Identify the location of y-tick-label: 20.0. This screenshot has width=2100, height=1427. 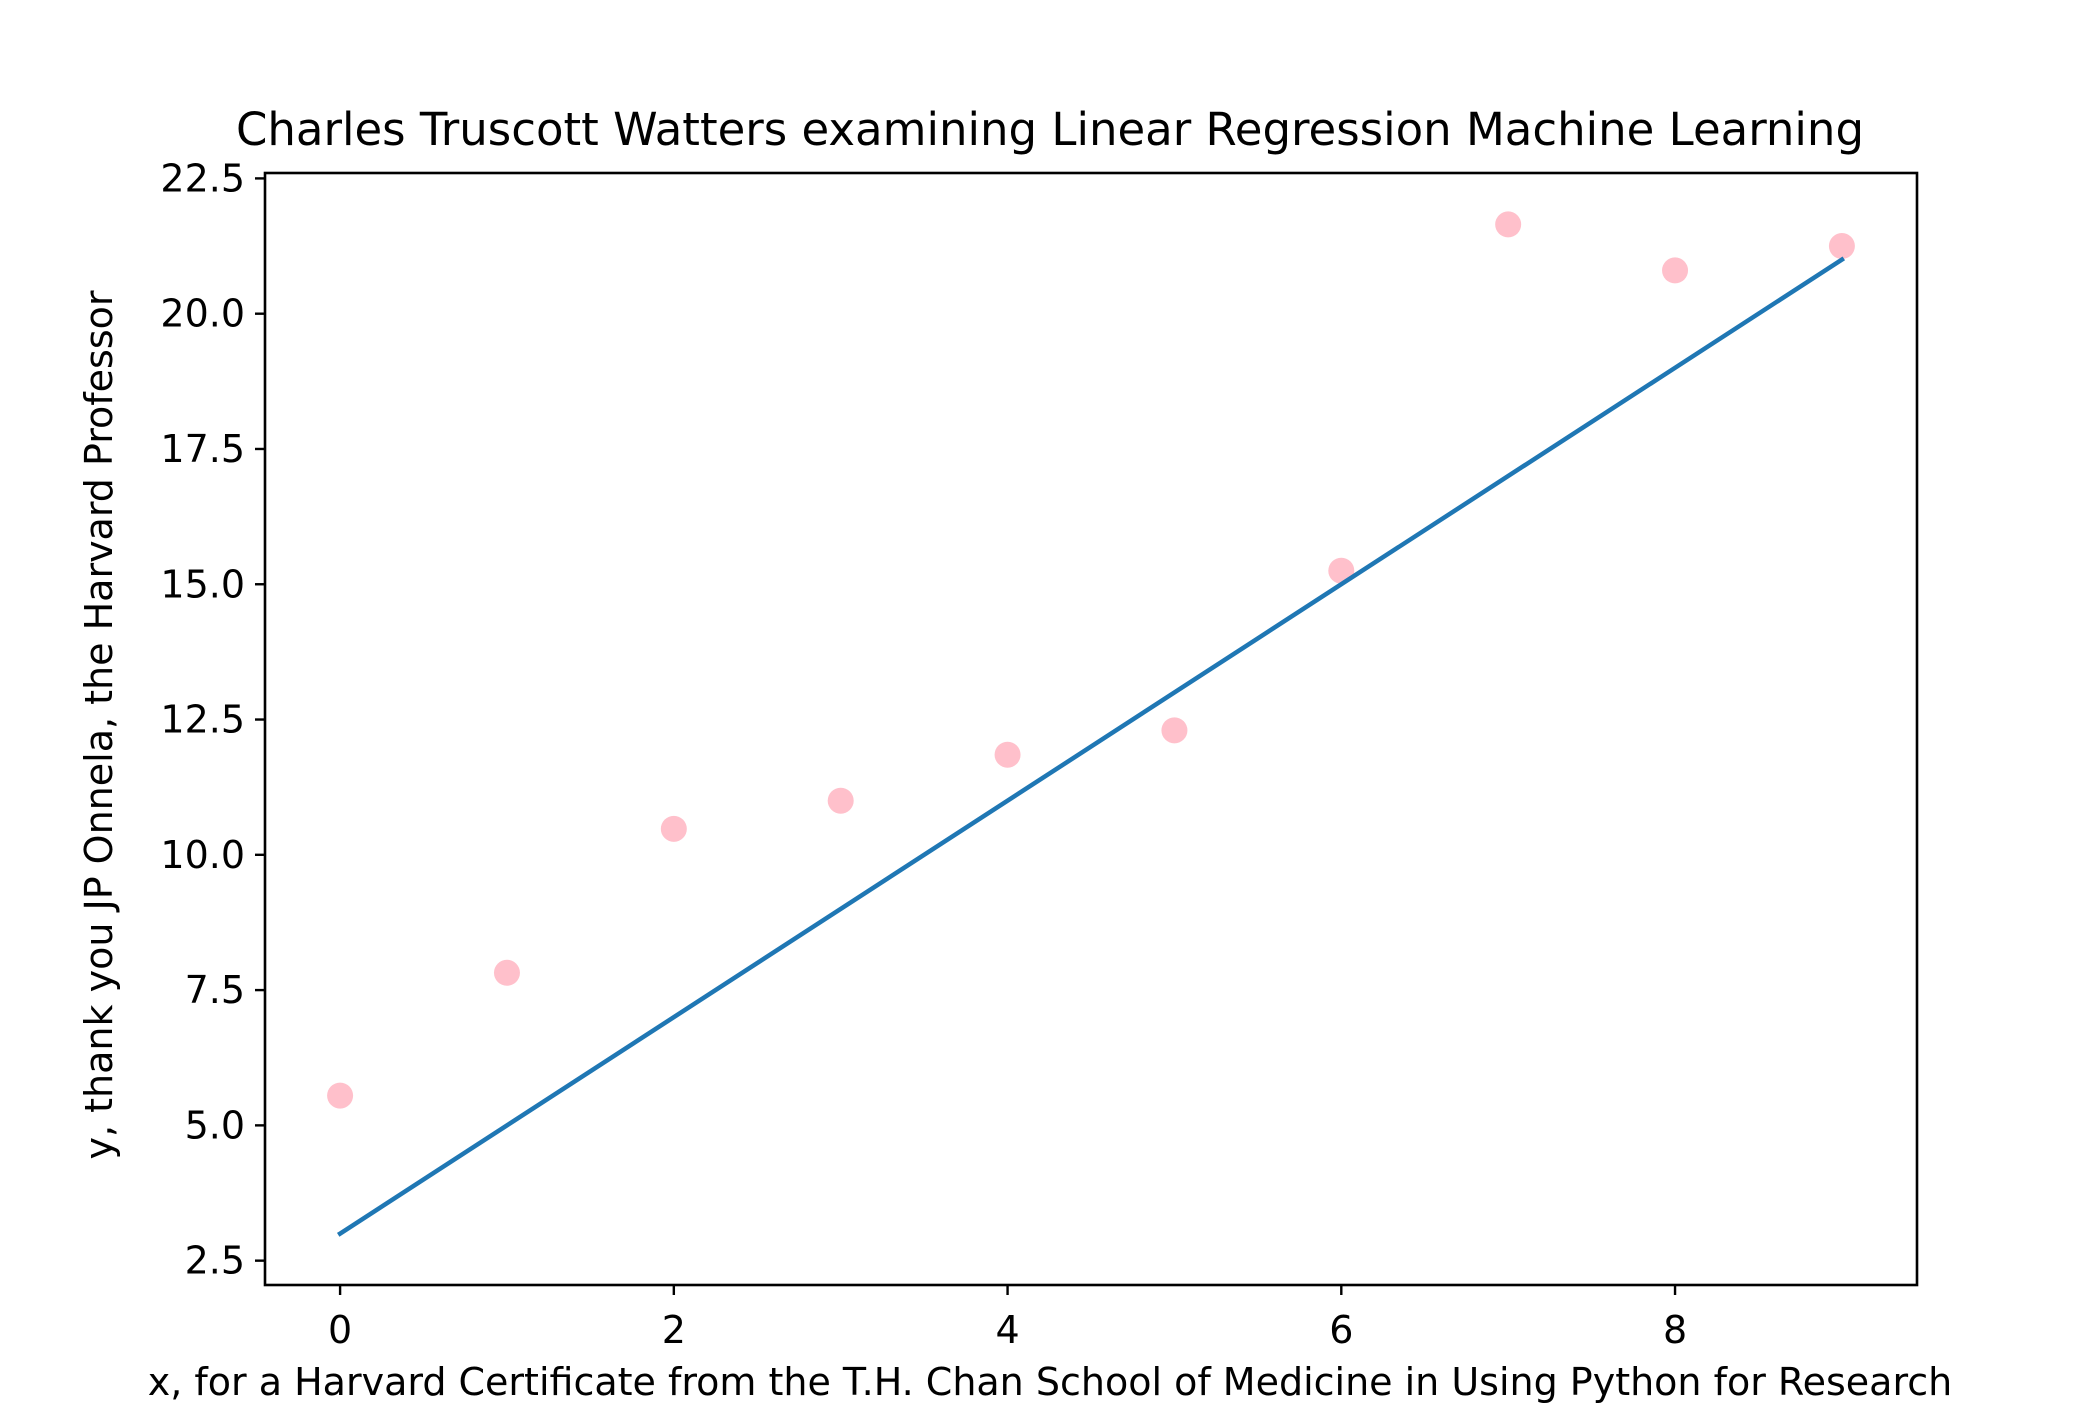
(202, 314).